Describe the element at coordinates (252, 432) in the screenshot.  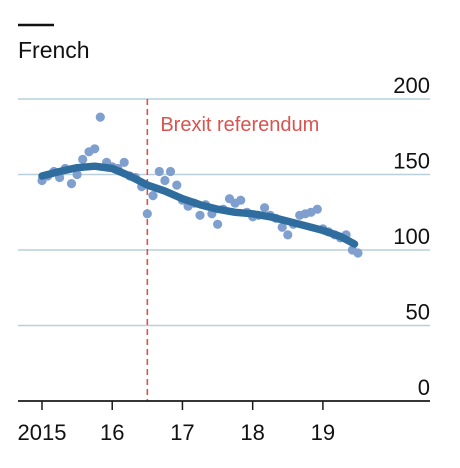
I see `x-tick-label-18: 18` at that location.